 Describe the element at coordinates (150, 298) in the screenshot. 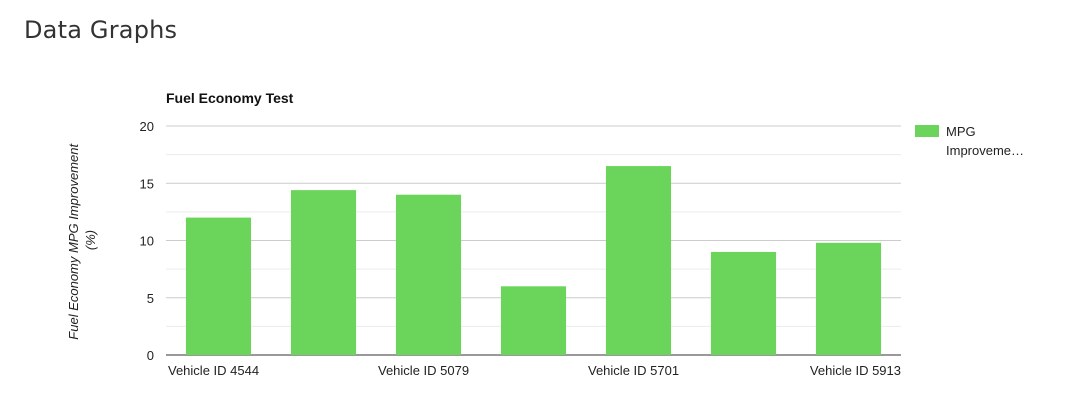

I see `y-tick-label: 5` at that location.